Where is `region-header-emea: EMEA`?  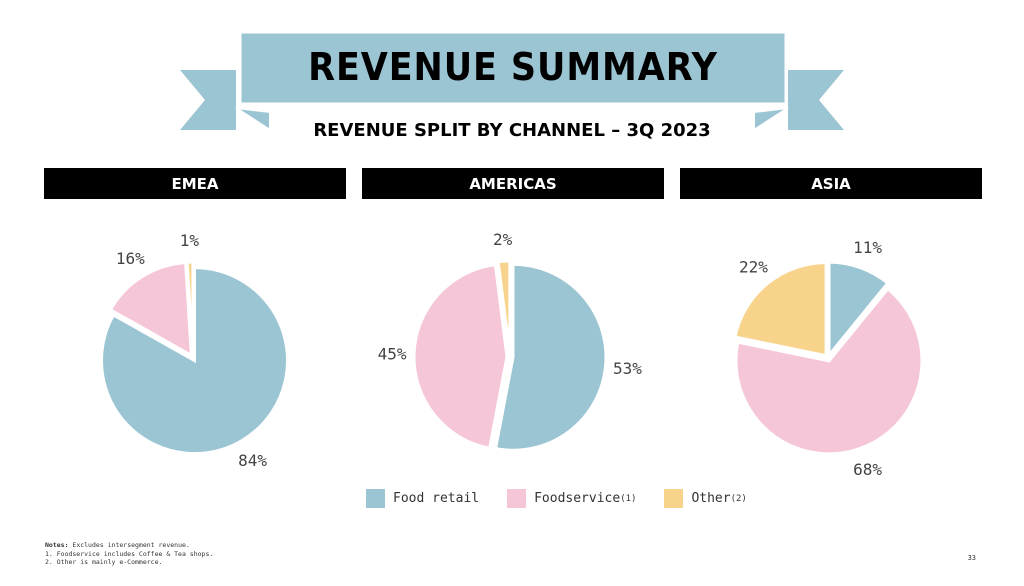 region-header-emea: EMEA is located at coordinates (195, 183).